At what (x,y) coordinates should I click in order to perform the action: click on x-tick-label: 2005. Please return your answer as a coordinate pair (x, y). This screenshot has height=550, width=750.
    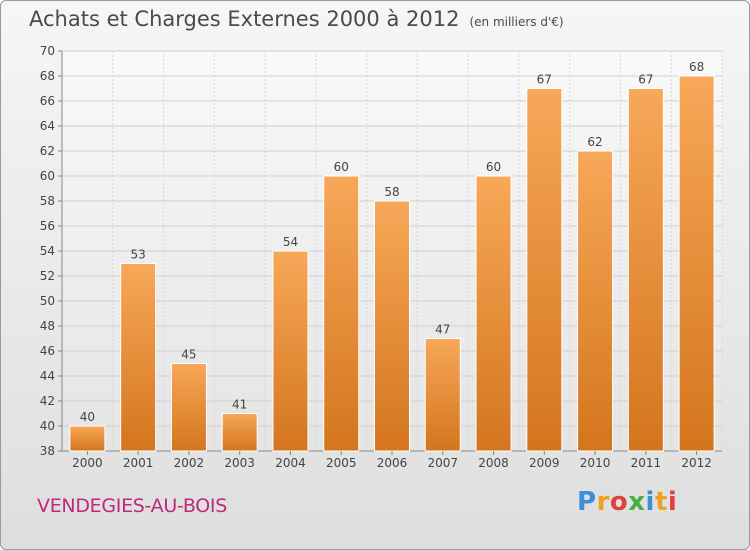
    Looking at the image, I should click on (341, 463).